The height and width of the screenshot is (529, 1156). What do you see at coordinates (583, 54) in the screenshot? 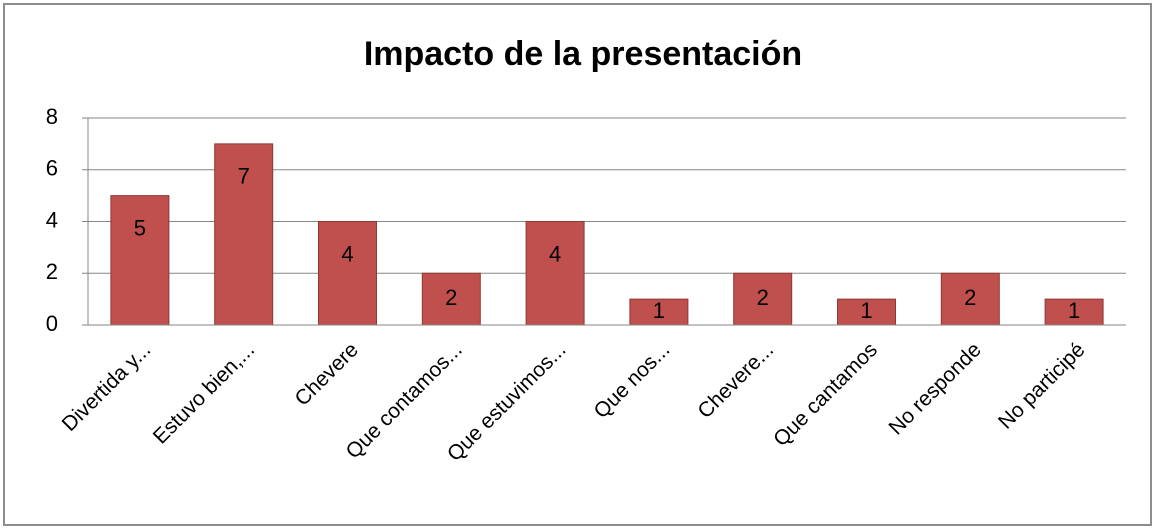
I see `chart-title: Impacto de la presentación` at bounding box center [583, 54].